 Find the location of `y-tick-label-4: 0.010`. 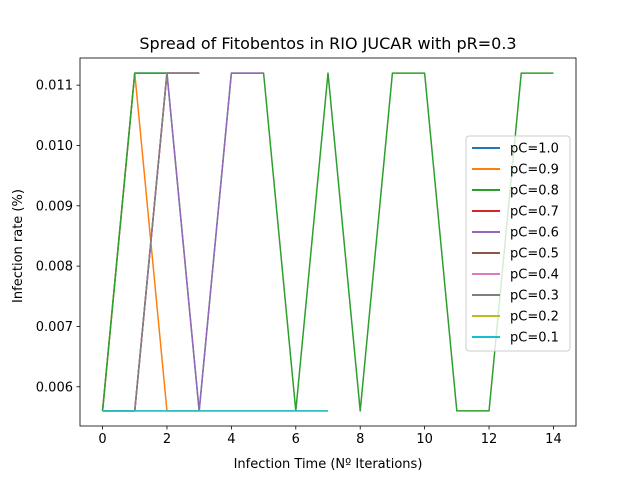

y-tick-label-4: 0.010 is located at coordinates (54, 146).